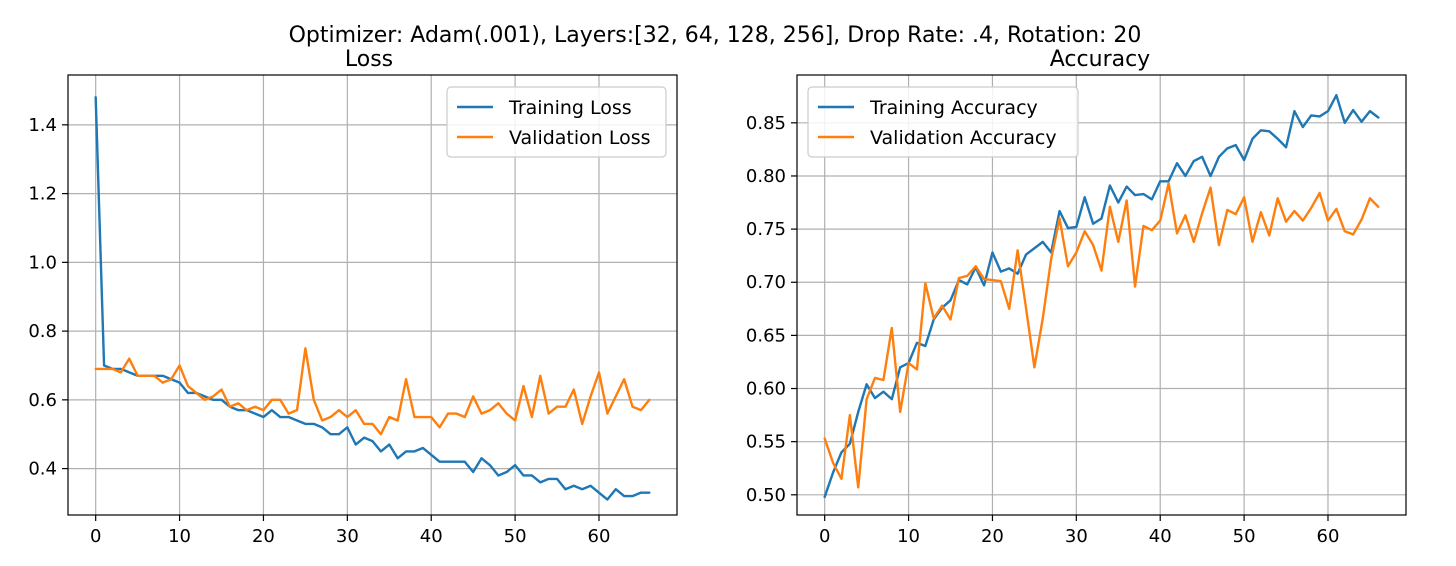 This screenshot has width=1456, height=566. I want to click on accuracy-y-tick-label: 0.80, so click(766, 176).